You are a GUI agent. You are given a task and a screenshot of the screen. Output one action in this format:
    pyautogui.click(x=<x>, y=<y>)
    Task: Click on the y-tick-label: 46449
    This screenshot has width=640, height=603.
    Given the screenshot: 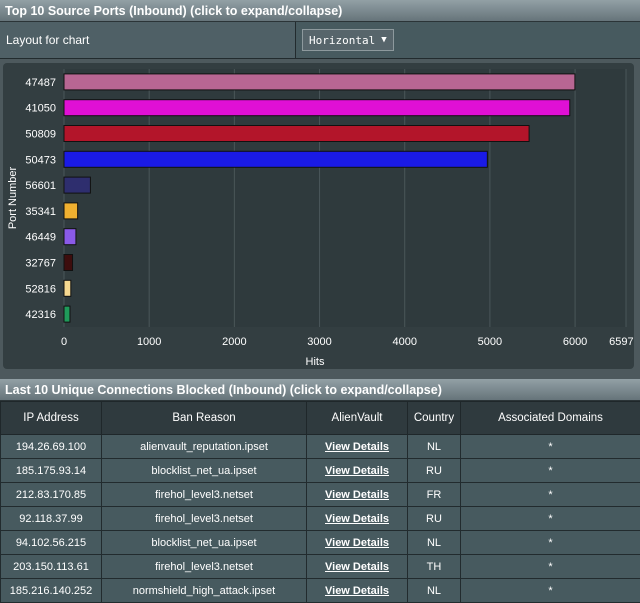 What is the action you would take?
    pyautogui.click(x=40, y=238)
    